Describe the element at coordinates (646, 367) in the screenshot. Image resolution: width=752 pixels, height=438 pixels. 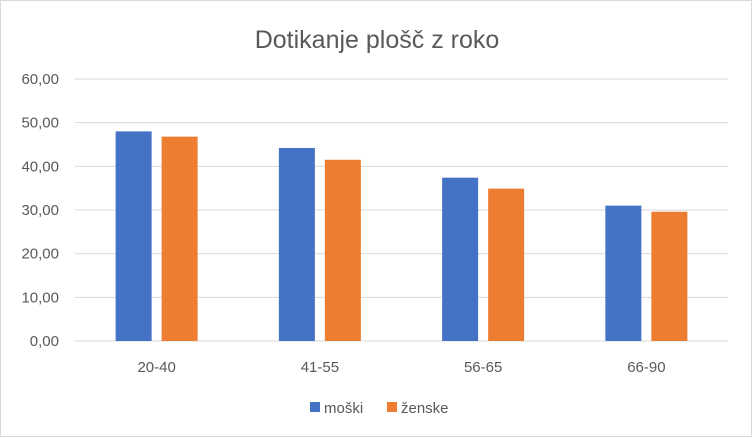
I see `x-tick-label: 66-90` at that location.